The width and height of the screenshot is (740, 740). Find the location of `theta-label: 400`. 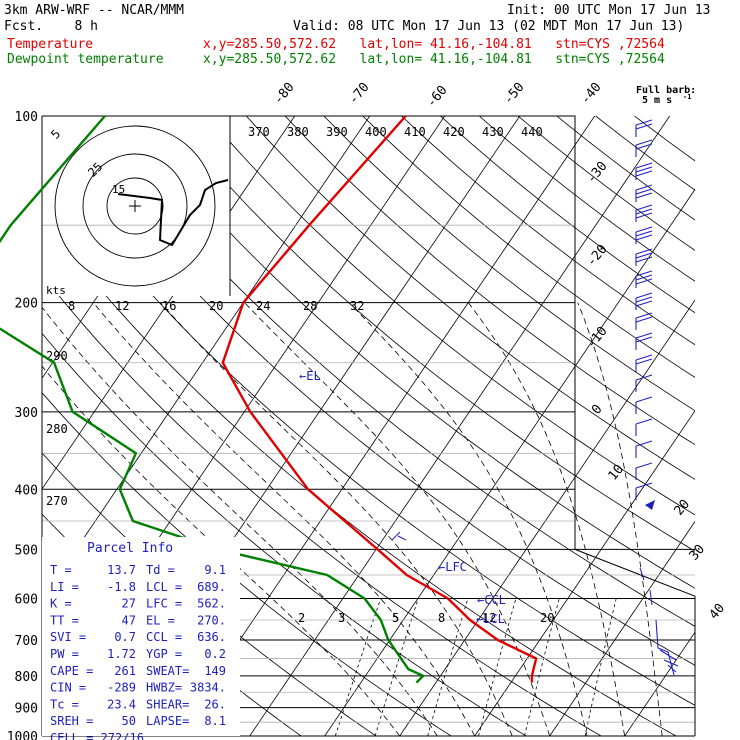

theta-label: 400 is located at coordinates (376, 132).